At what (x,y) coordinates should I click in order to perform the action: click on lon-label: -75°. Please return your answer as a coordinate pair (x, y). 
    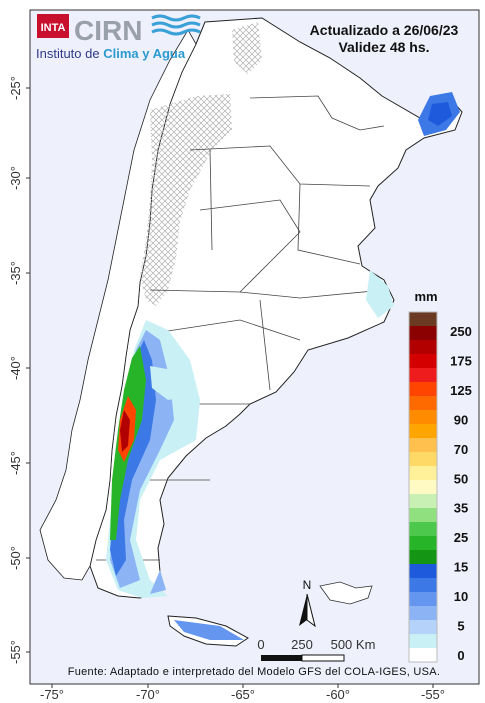
    Looking at the image, I should click on (52, 694).